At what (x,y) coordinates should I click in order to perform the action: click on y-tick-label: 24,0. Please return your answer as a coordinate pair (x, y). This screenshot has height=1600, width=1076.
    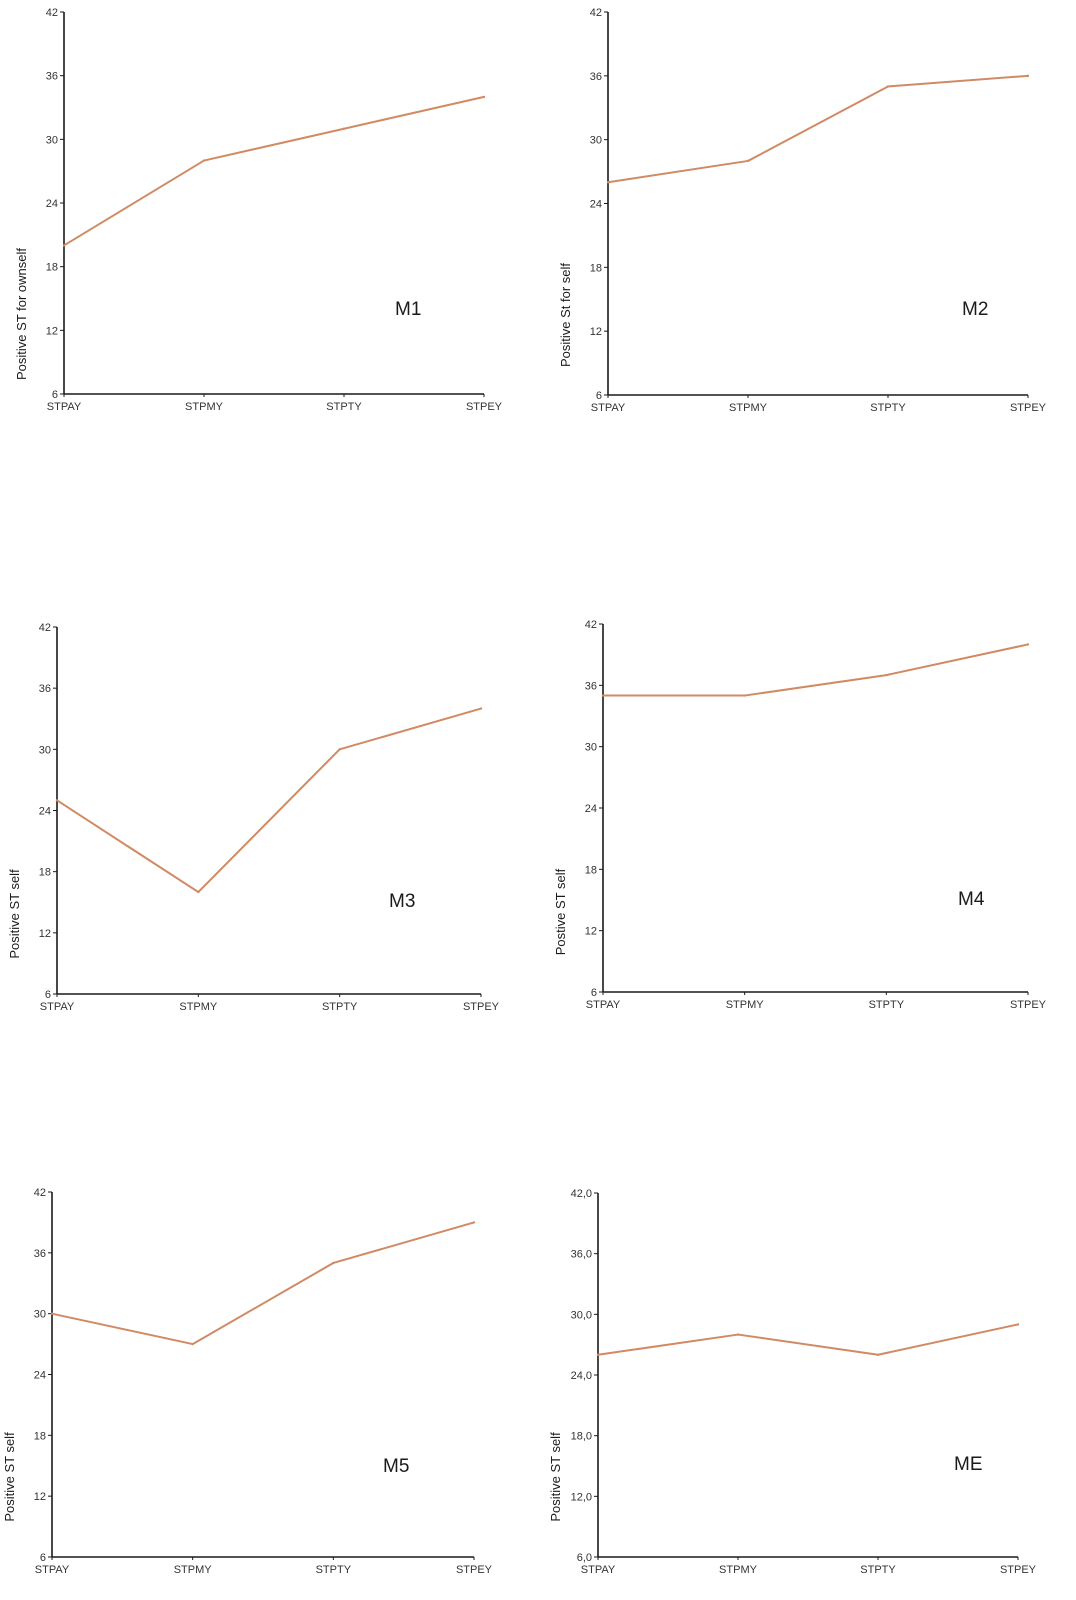
    Looking at the image, I should click on (581, 1376).